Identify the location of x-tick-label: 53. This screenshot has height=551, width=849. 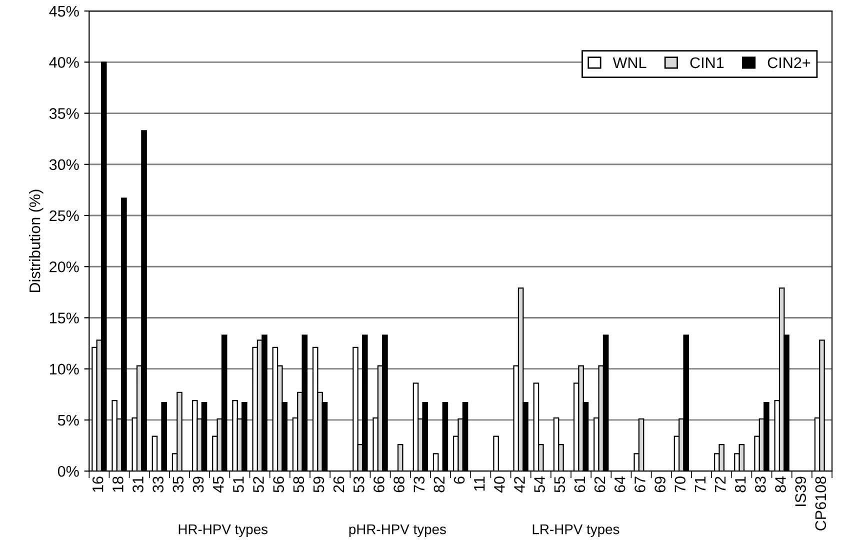
(358, 484).